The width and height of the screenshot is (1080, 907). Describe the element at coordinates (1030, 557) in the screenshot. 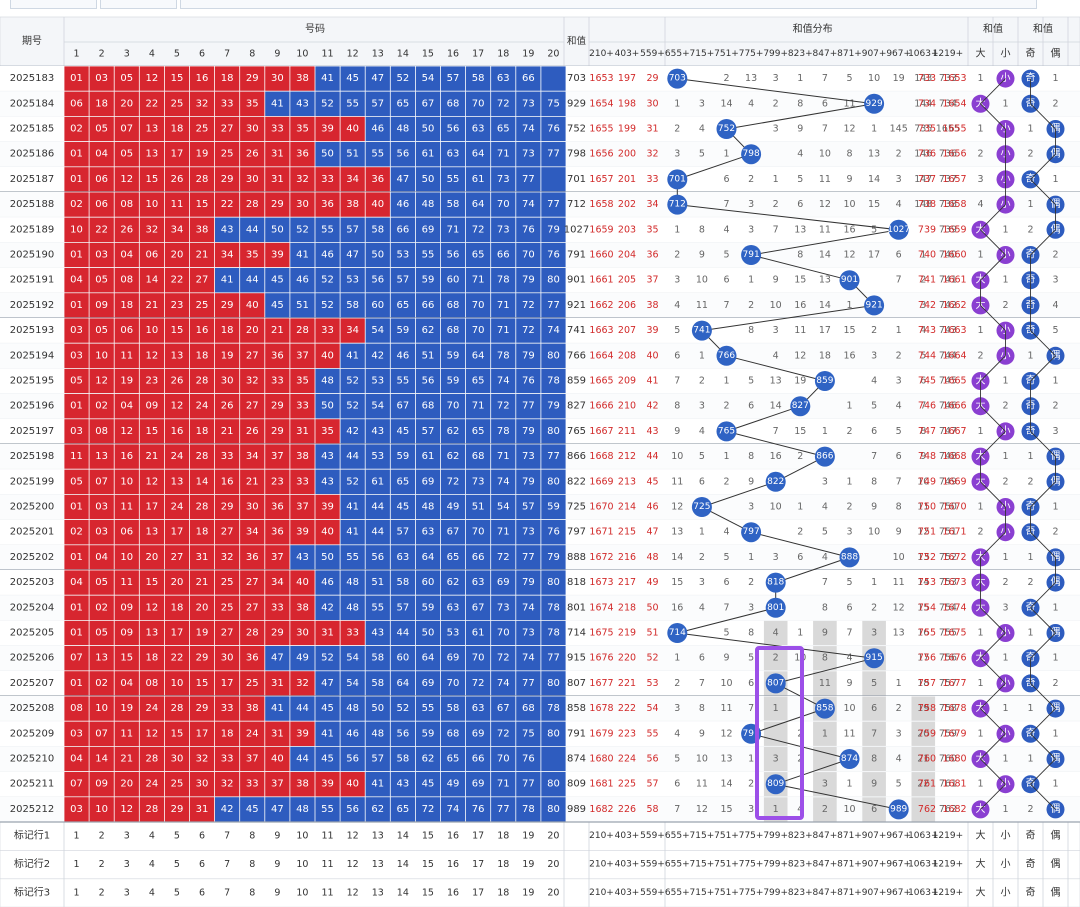

I see `parity-count: 1` at that location.